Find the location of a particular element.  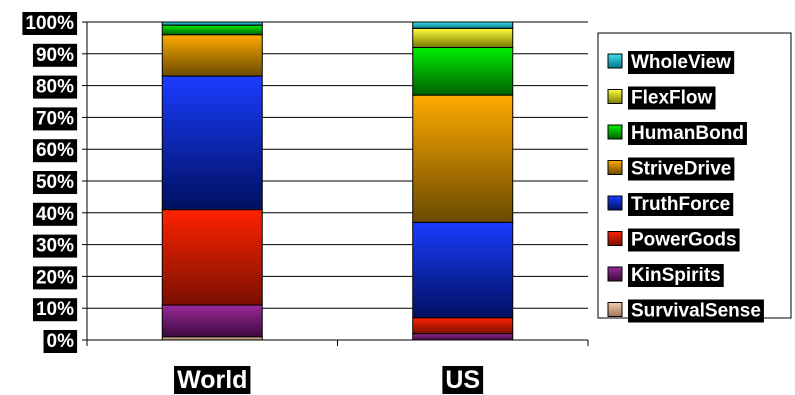

legend-label: HumanBond is located at coordinates (687, 133).